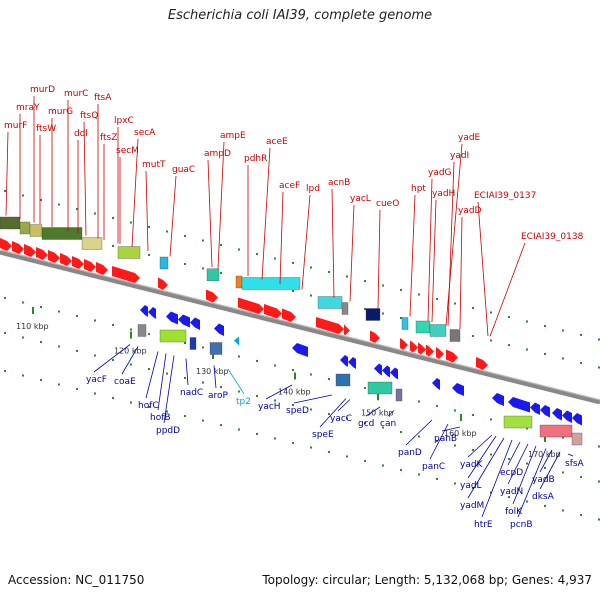 The height and width of the screenshot is (600, 600). What do you see at coordinates (360, 199) in the screenshot?
I see `forward-gene-label: yacL` at bounding box center [360, 199].